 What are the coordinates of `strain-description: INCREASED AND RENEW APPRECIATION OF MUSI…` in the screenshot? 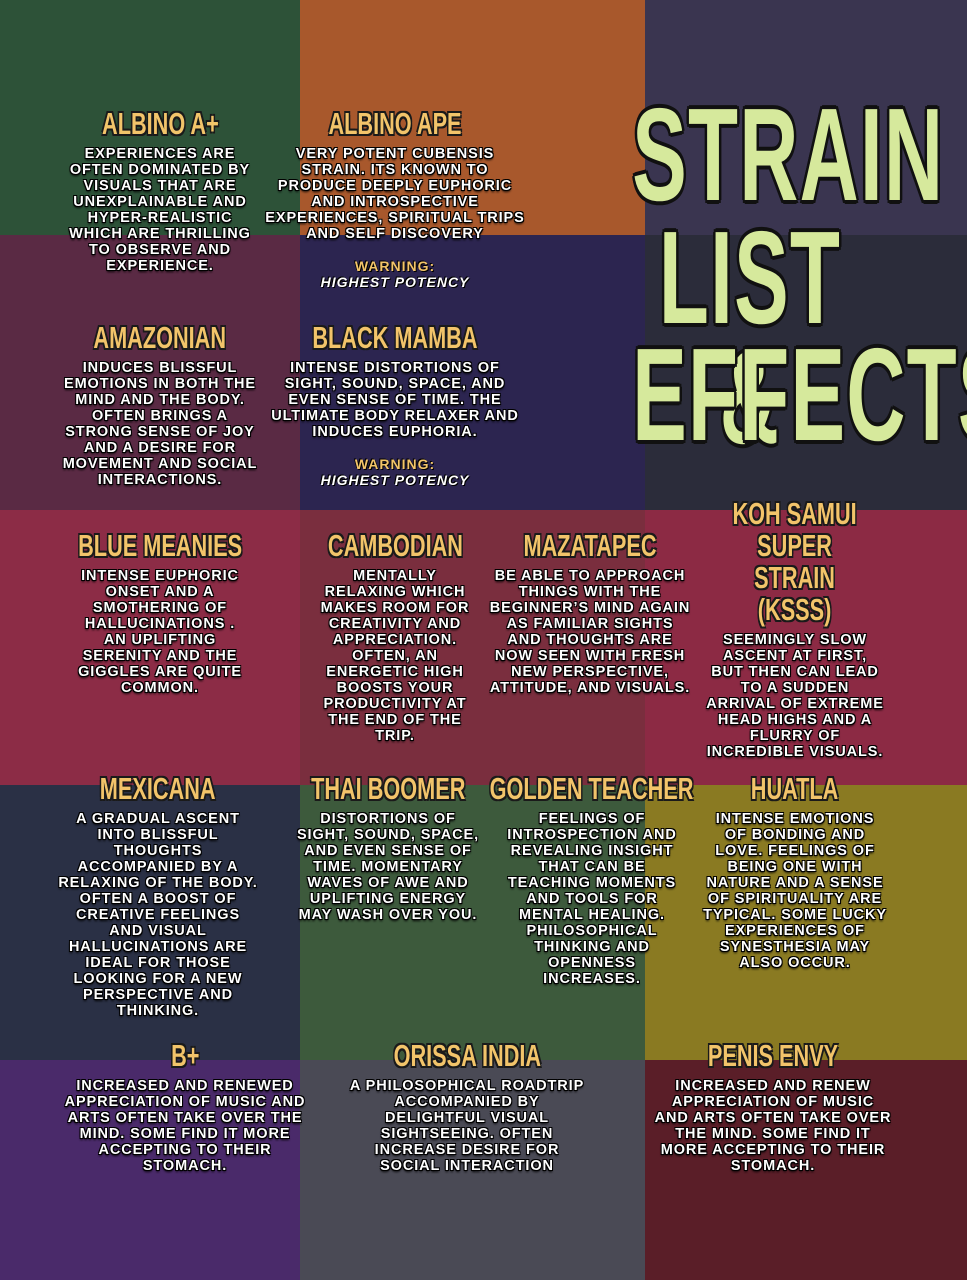 It's located at (773, 1126).